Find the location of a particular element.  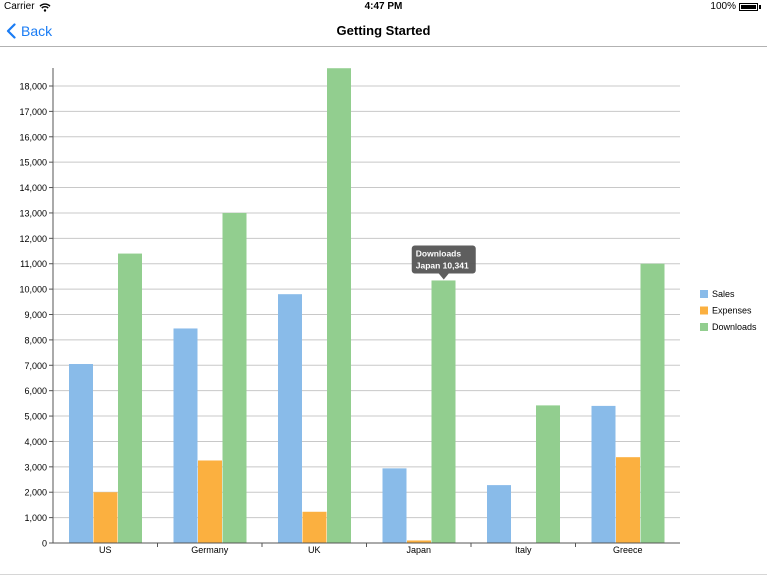

bar-expenses-greece is located at coordinates (628, 500).